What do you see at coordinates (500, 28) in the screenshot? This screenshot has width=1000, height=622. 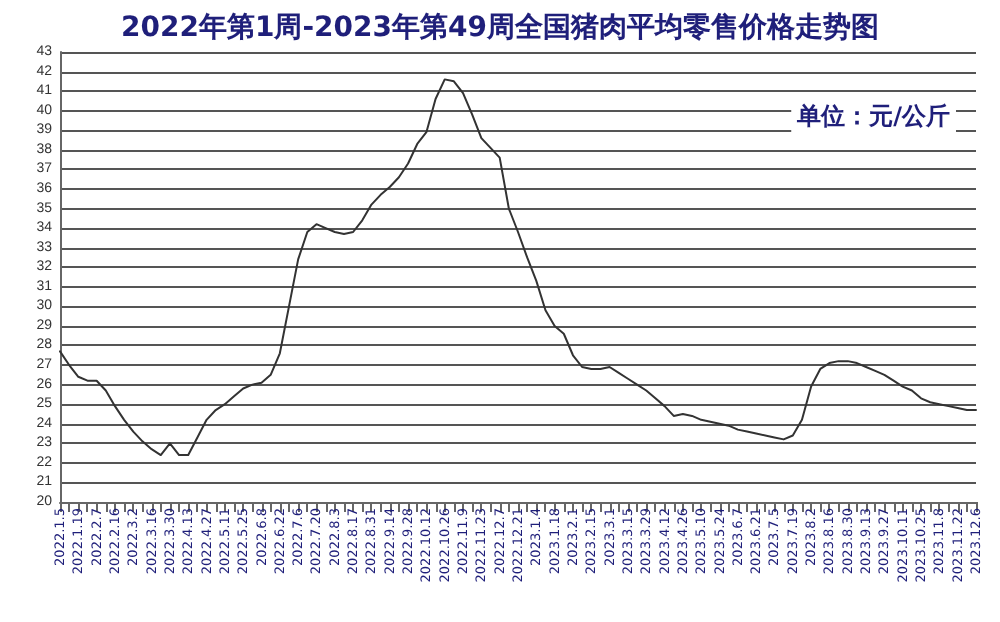 I see `chart-title: 2022年第1周-2023年第49周全国猪肉平均零售价格走势图` at bounding box center [500, 28].